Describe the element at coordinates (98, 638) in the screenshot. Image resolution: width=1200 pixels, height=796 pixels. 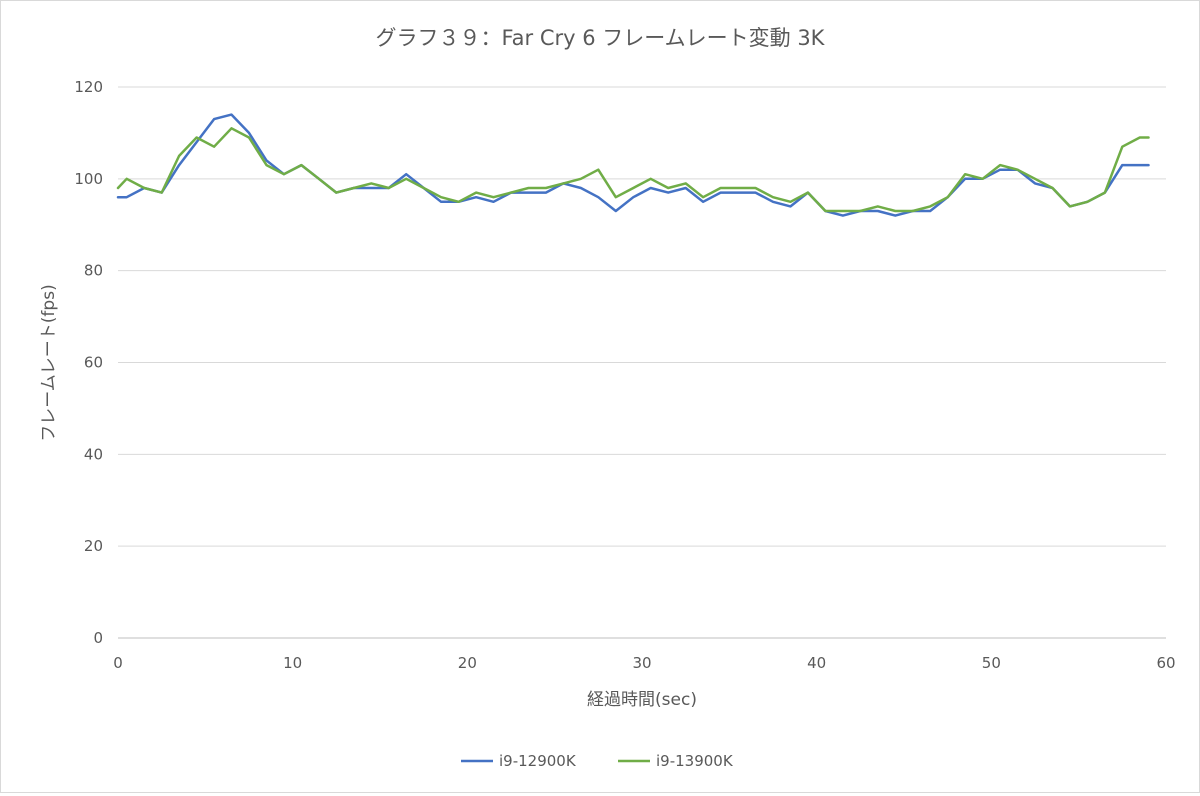
I see `y-tick-label: 0` at that location.